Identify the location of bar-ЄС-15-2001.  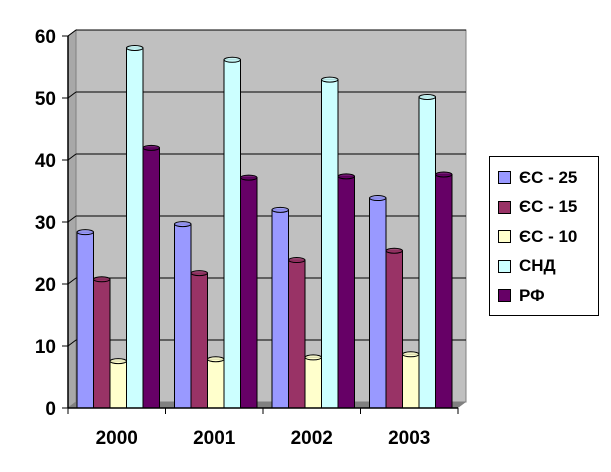
(199, 339).